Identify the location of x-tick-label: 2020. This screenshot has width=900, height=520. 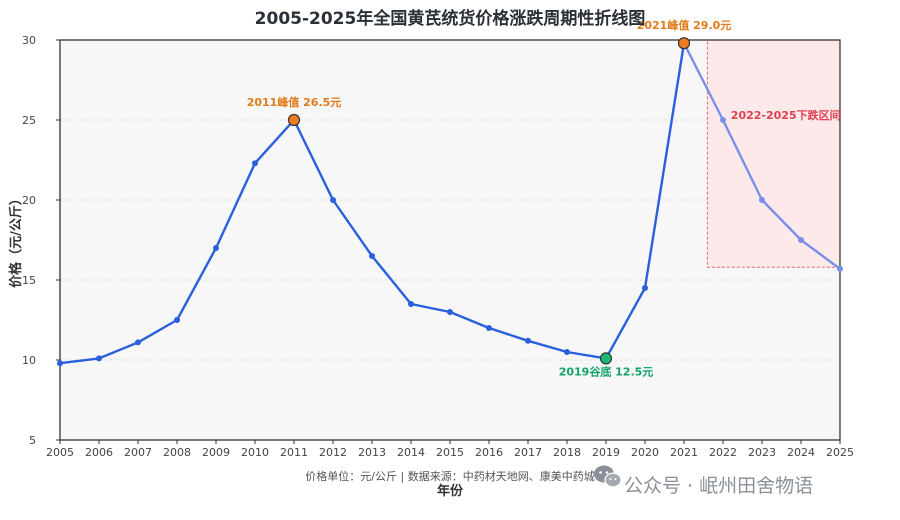
(645, 452).